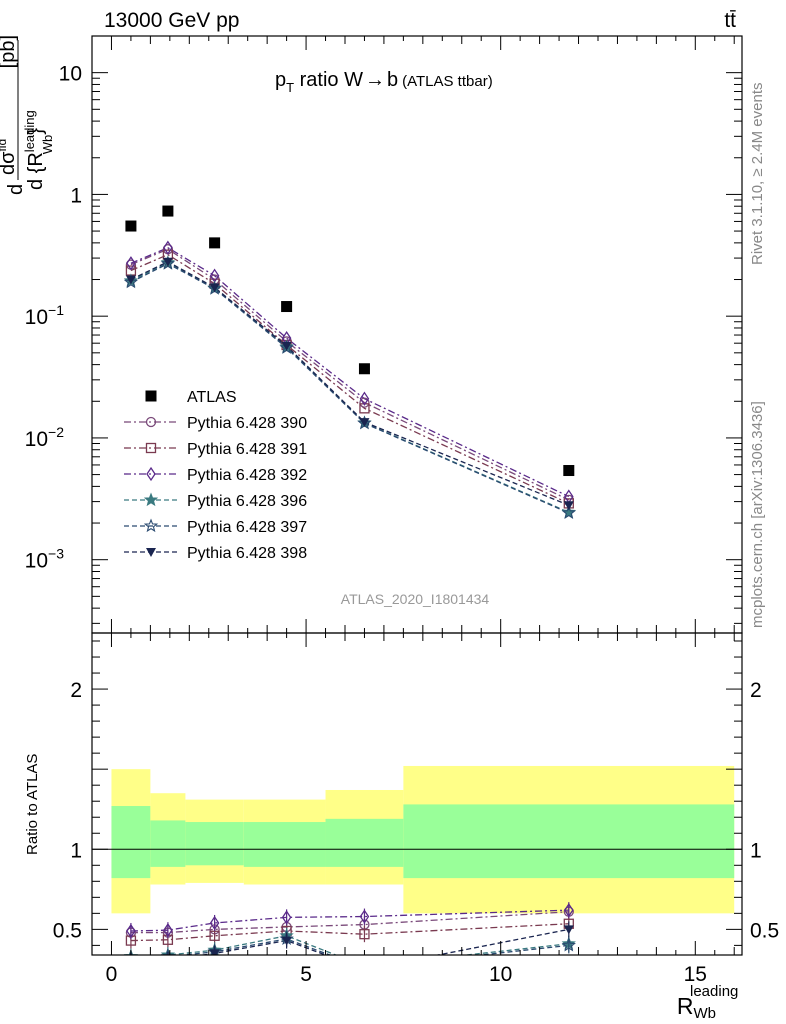 The height and width of the screenshot is (1024, 786). I want to click on watermark: ATLAS_2020_I1801434, so click(415, 599).